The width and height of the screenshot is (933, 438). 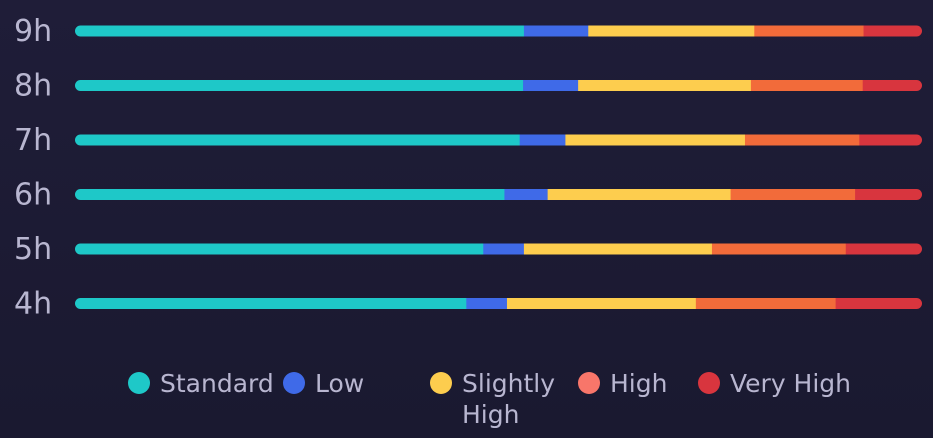 What do you see at coordinates (33, 168) in the screenshot?
I see `row-labels-layer: 9h 8h 7h 6h 5h 4h` at bounding box center [33, 168].